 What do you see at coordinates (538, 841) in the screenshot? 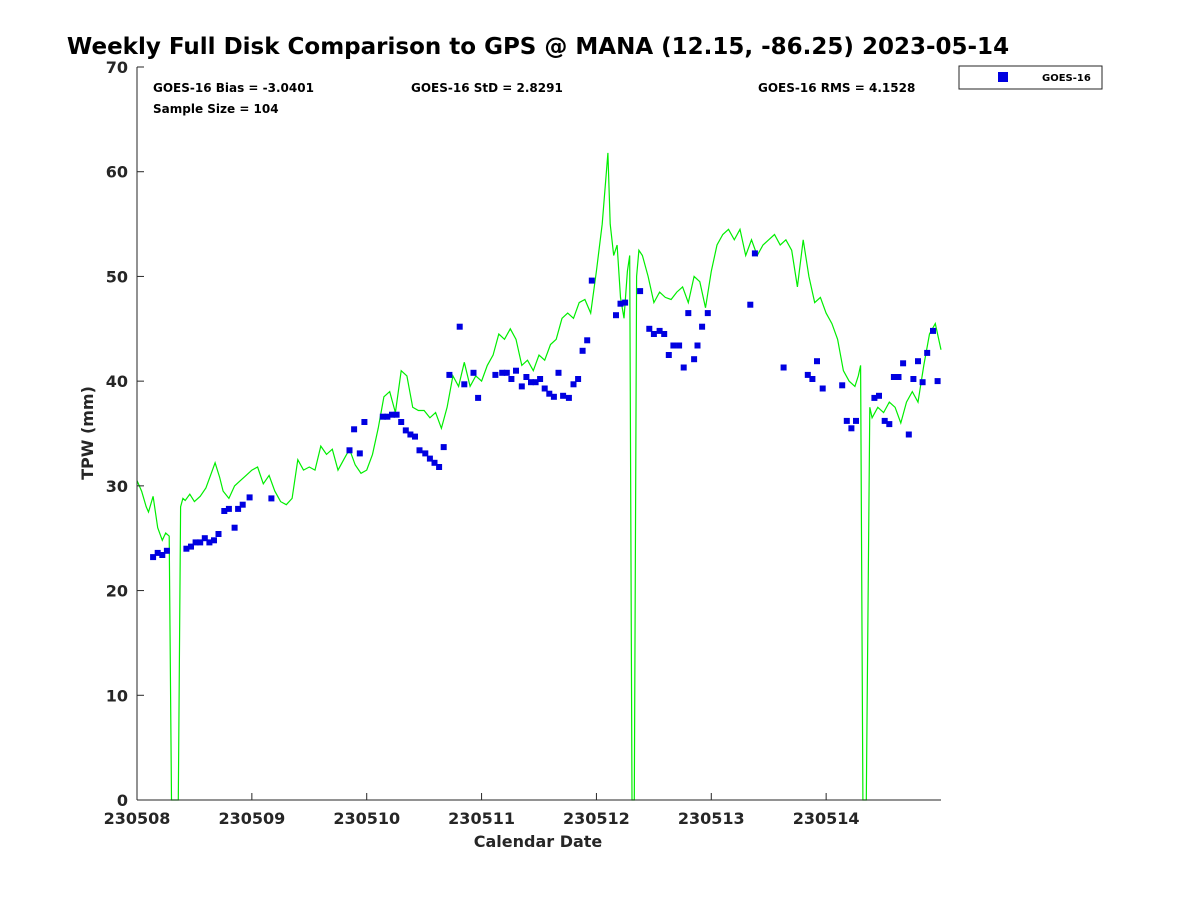
I see `x-axis-label: Calendar Date` at bounding box center [538, 841].